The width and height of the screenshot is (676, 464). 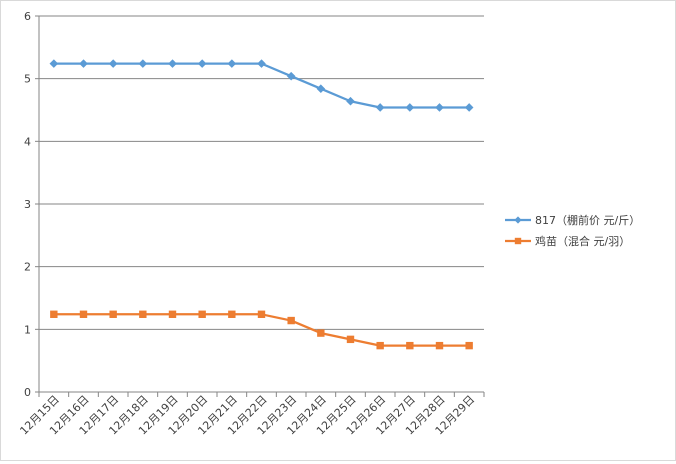 I want to click on y-tick-label: 3, so click(x=27, y=204).